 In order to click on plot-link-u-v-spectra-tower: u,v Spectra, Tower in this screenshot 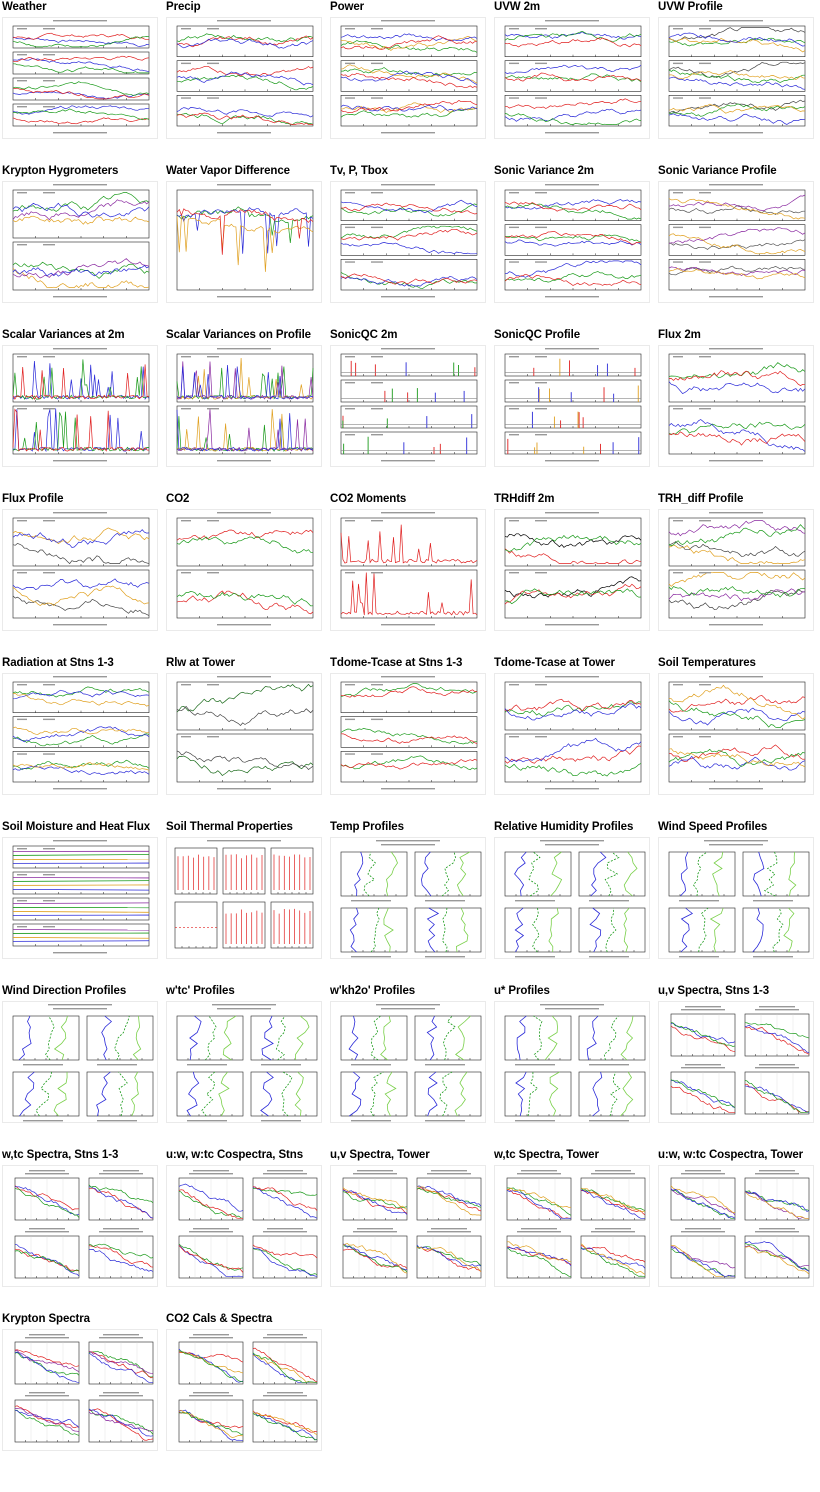, I will do `click(410, 1230)`.